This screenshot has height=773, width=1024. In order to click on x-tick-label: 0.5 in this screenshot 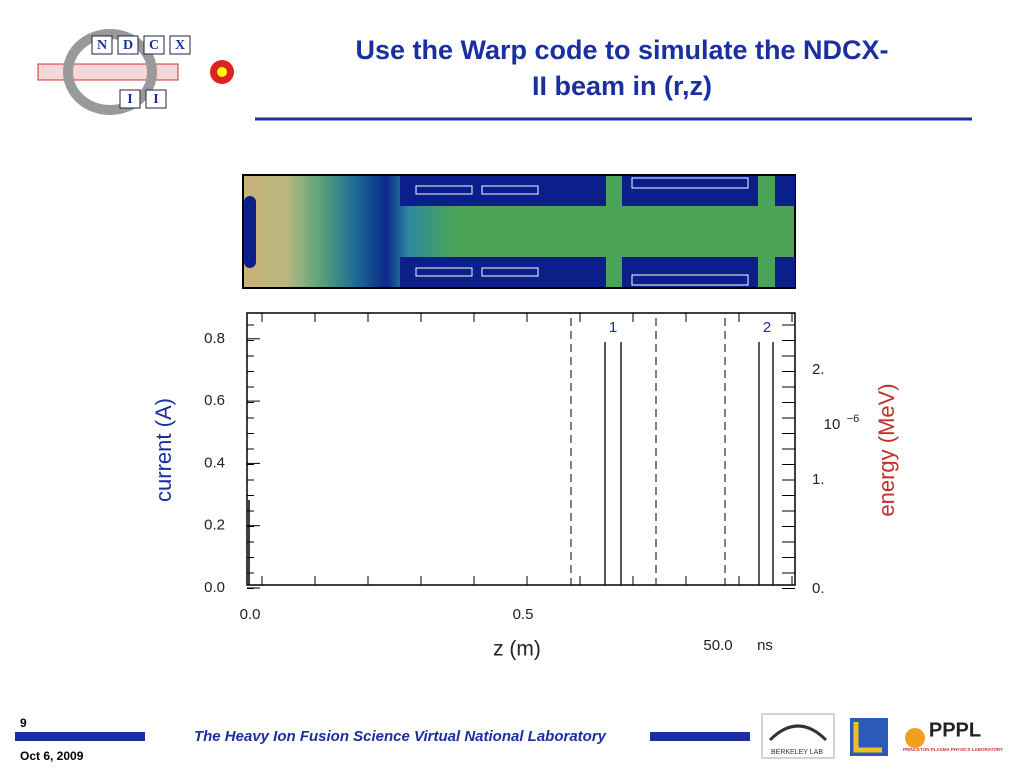, I will do `click(523, 614)`.